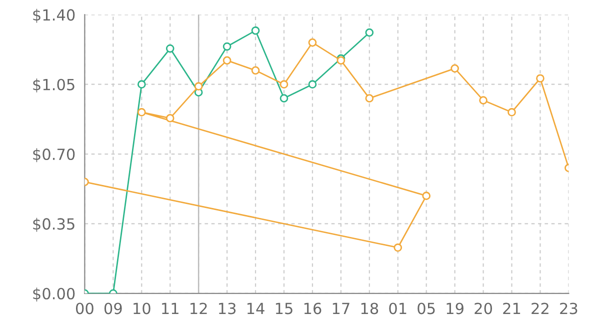 The width and height of the screenshot is (605, 326). What do you see at coordinates (369, 308) in the screenshot?
I see `x-tick-label: 18` at bounding box center [369, 308].